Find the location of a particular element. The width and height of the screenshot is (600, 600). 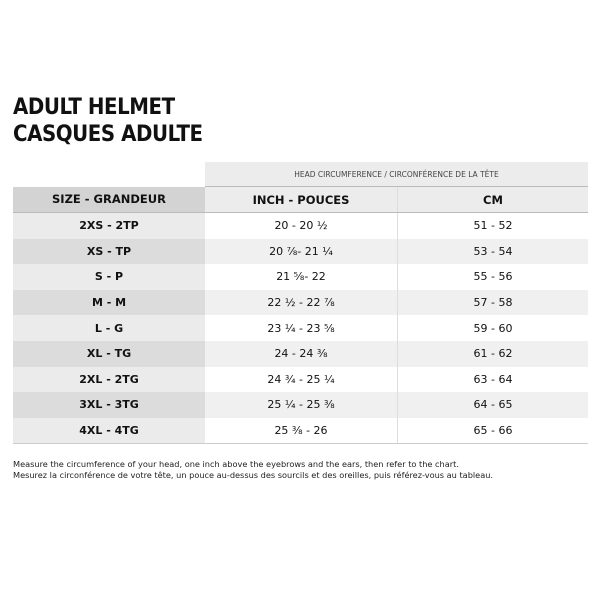

inch-cell: 20 - 20 ½ is located at coordinates (301, 225).